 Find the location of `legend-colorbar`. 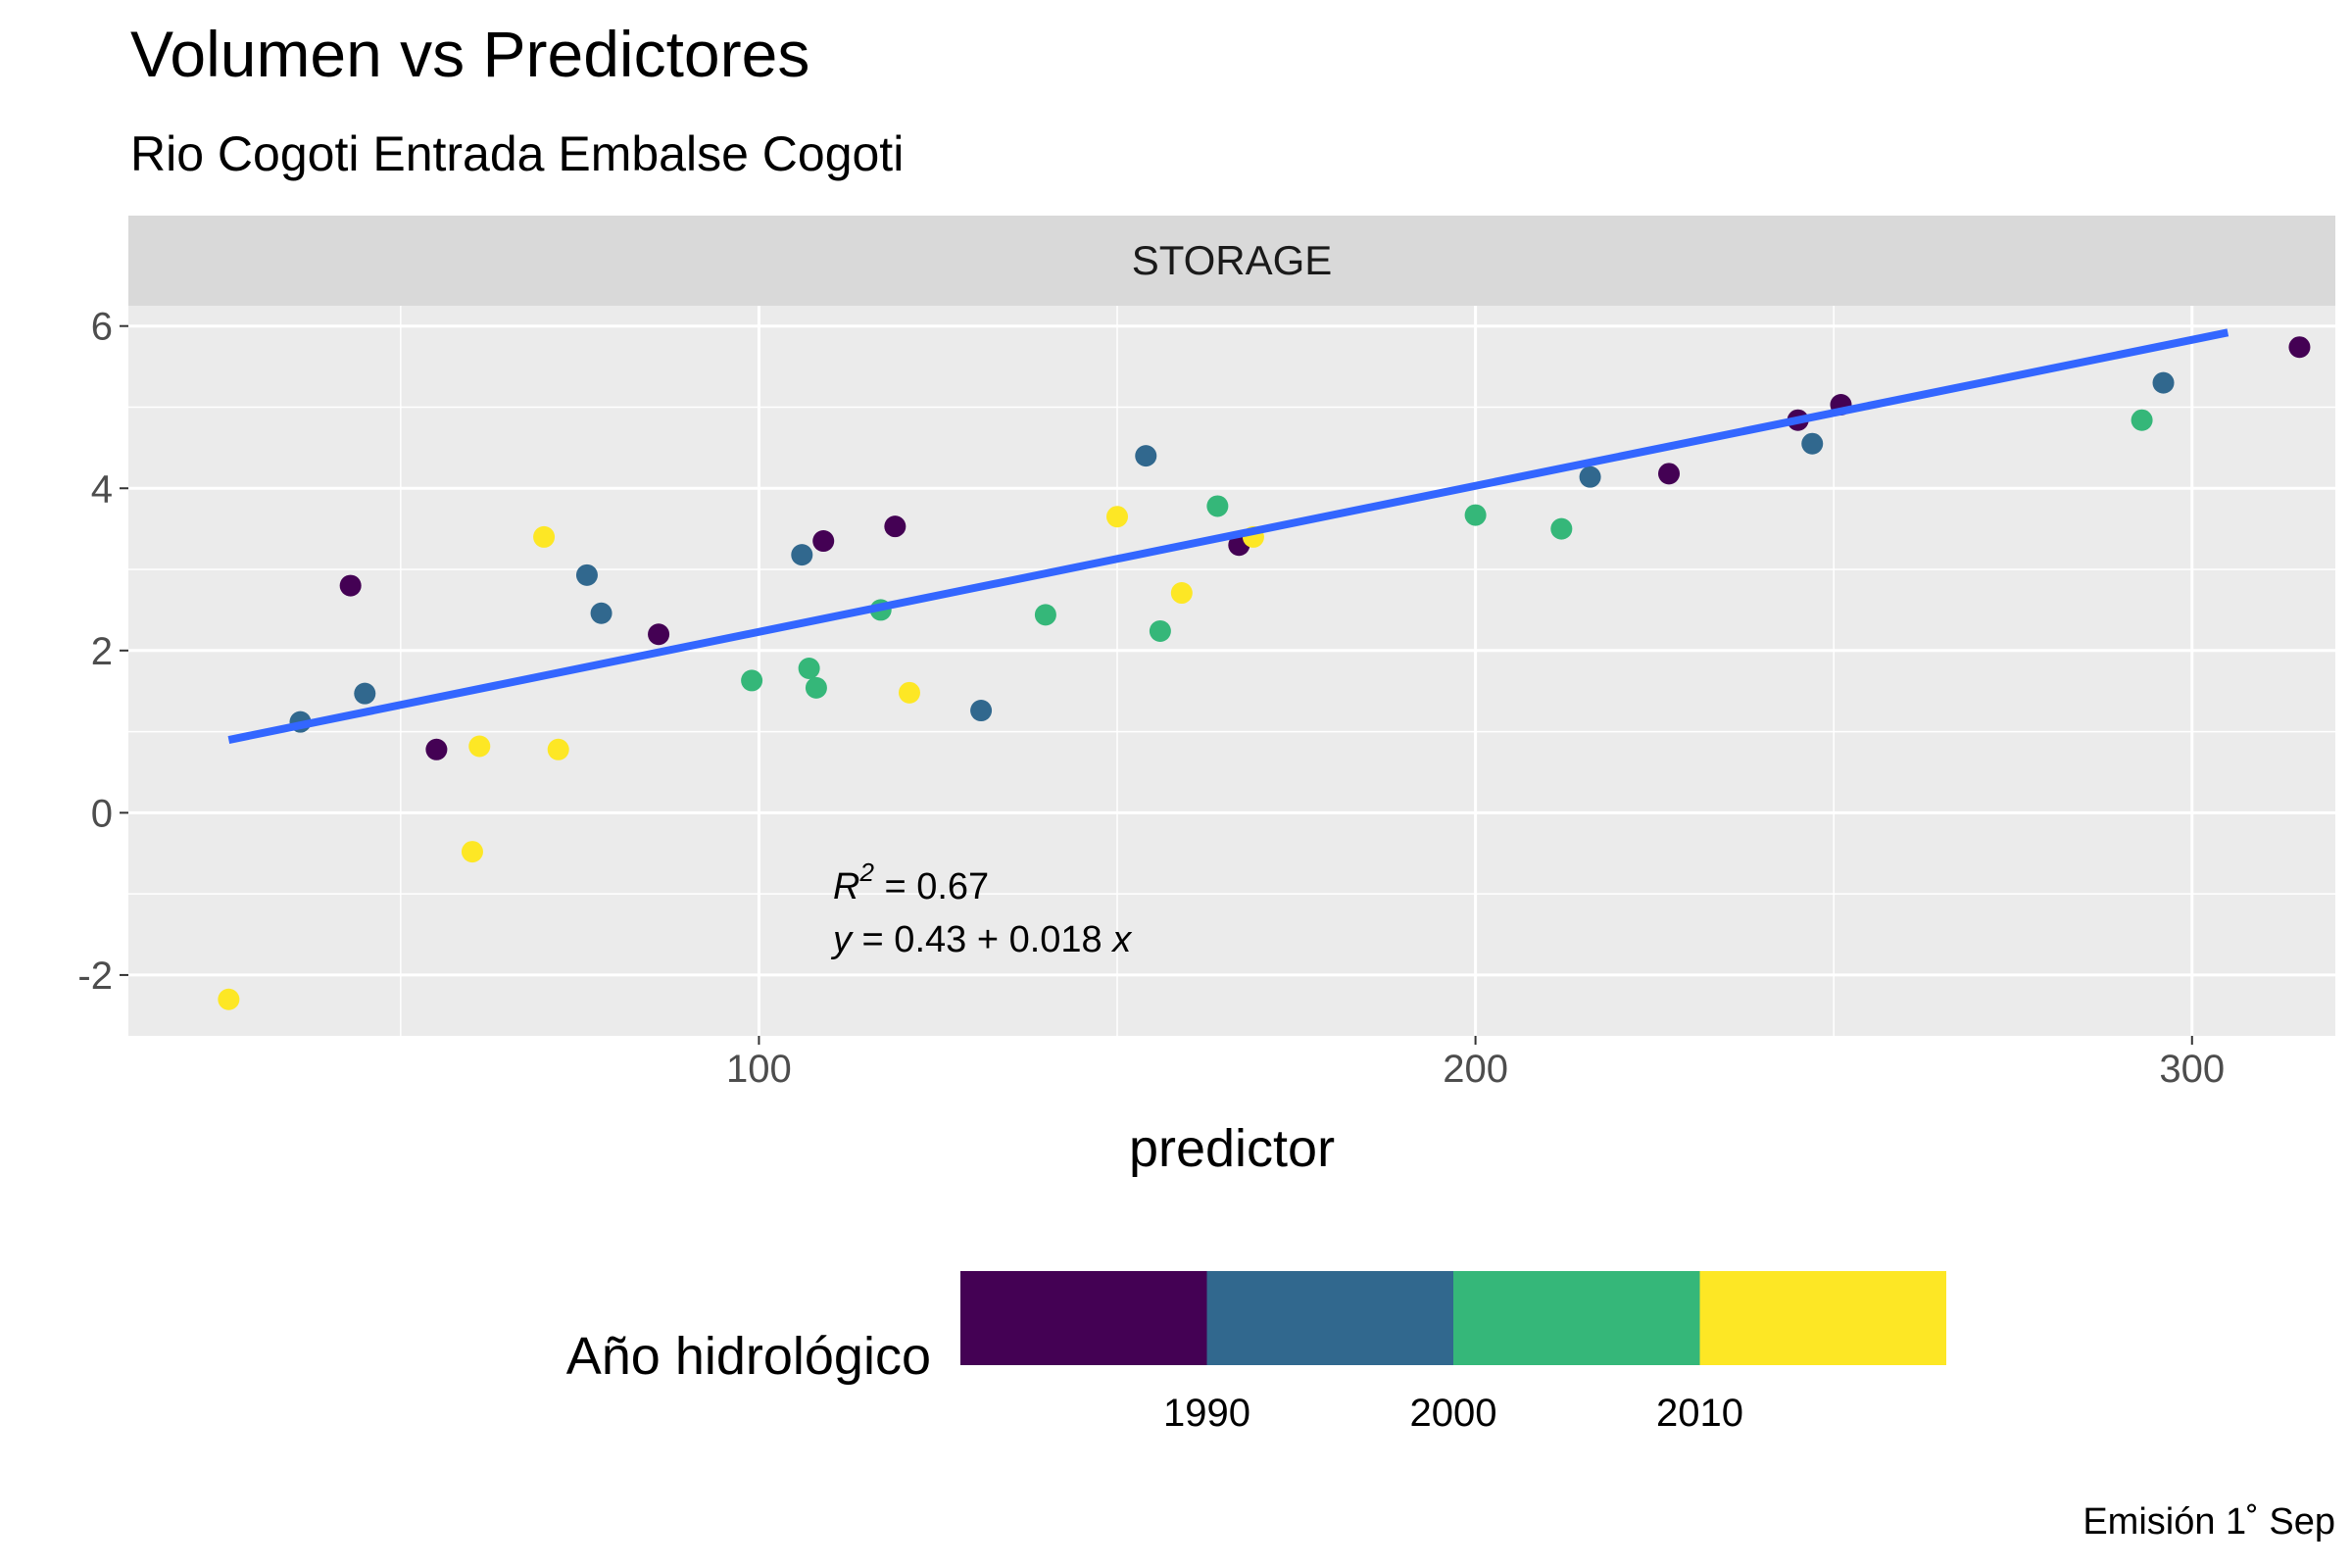

legend-colorbar is located at coordinates (1453, 1318).